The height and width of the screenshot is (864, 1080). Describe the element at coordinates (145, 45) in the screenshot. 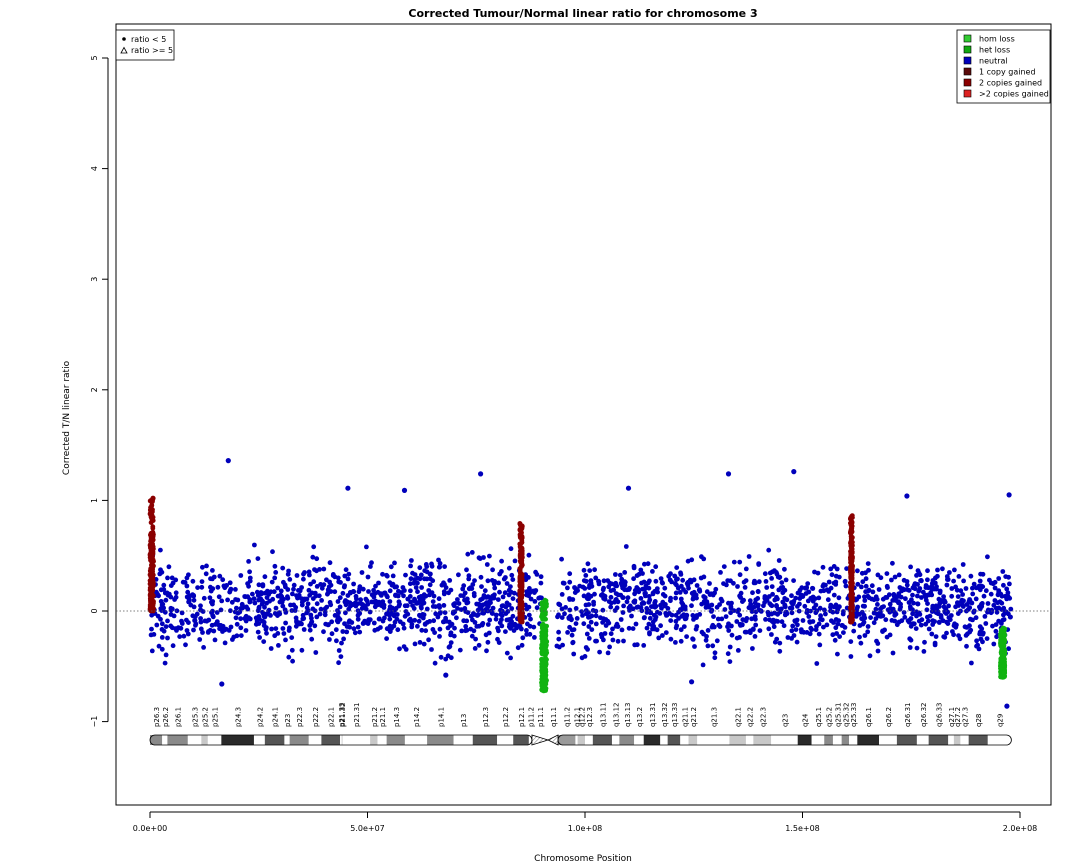

I see `shape-legend-box` at that location.